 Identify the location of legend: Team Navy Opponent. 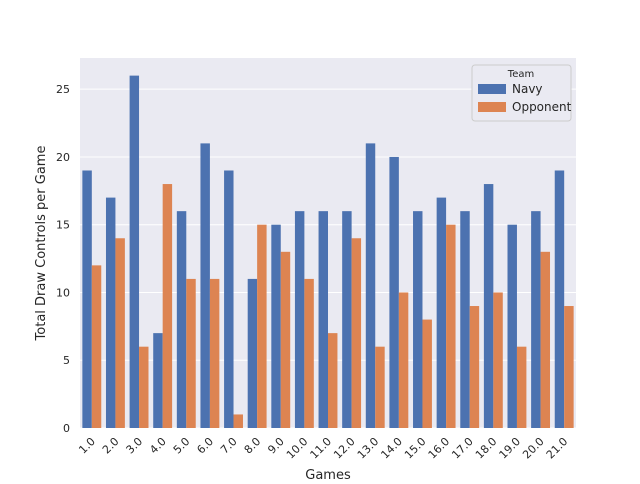
(521, 93).